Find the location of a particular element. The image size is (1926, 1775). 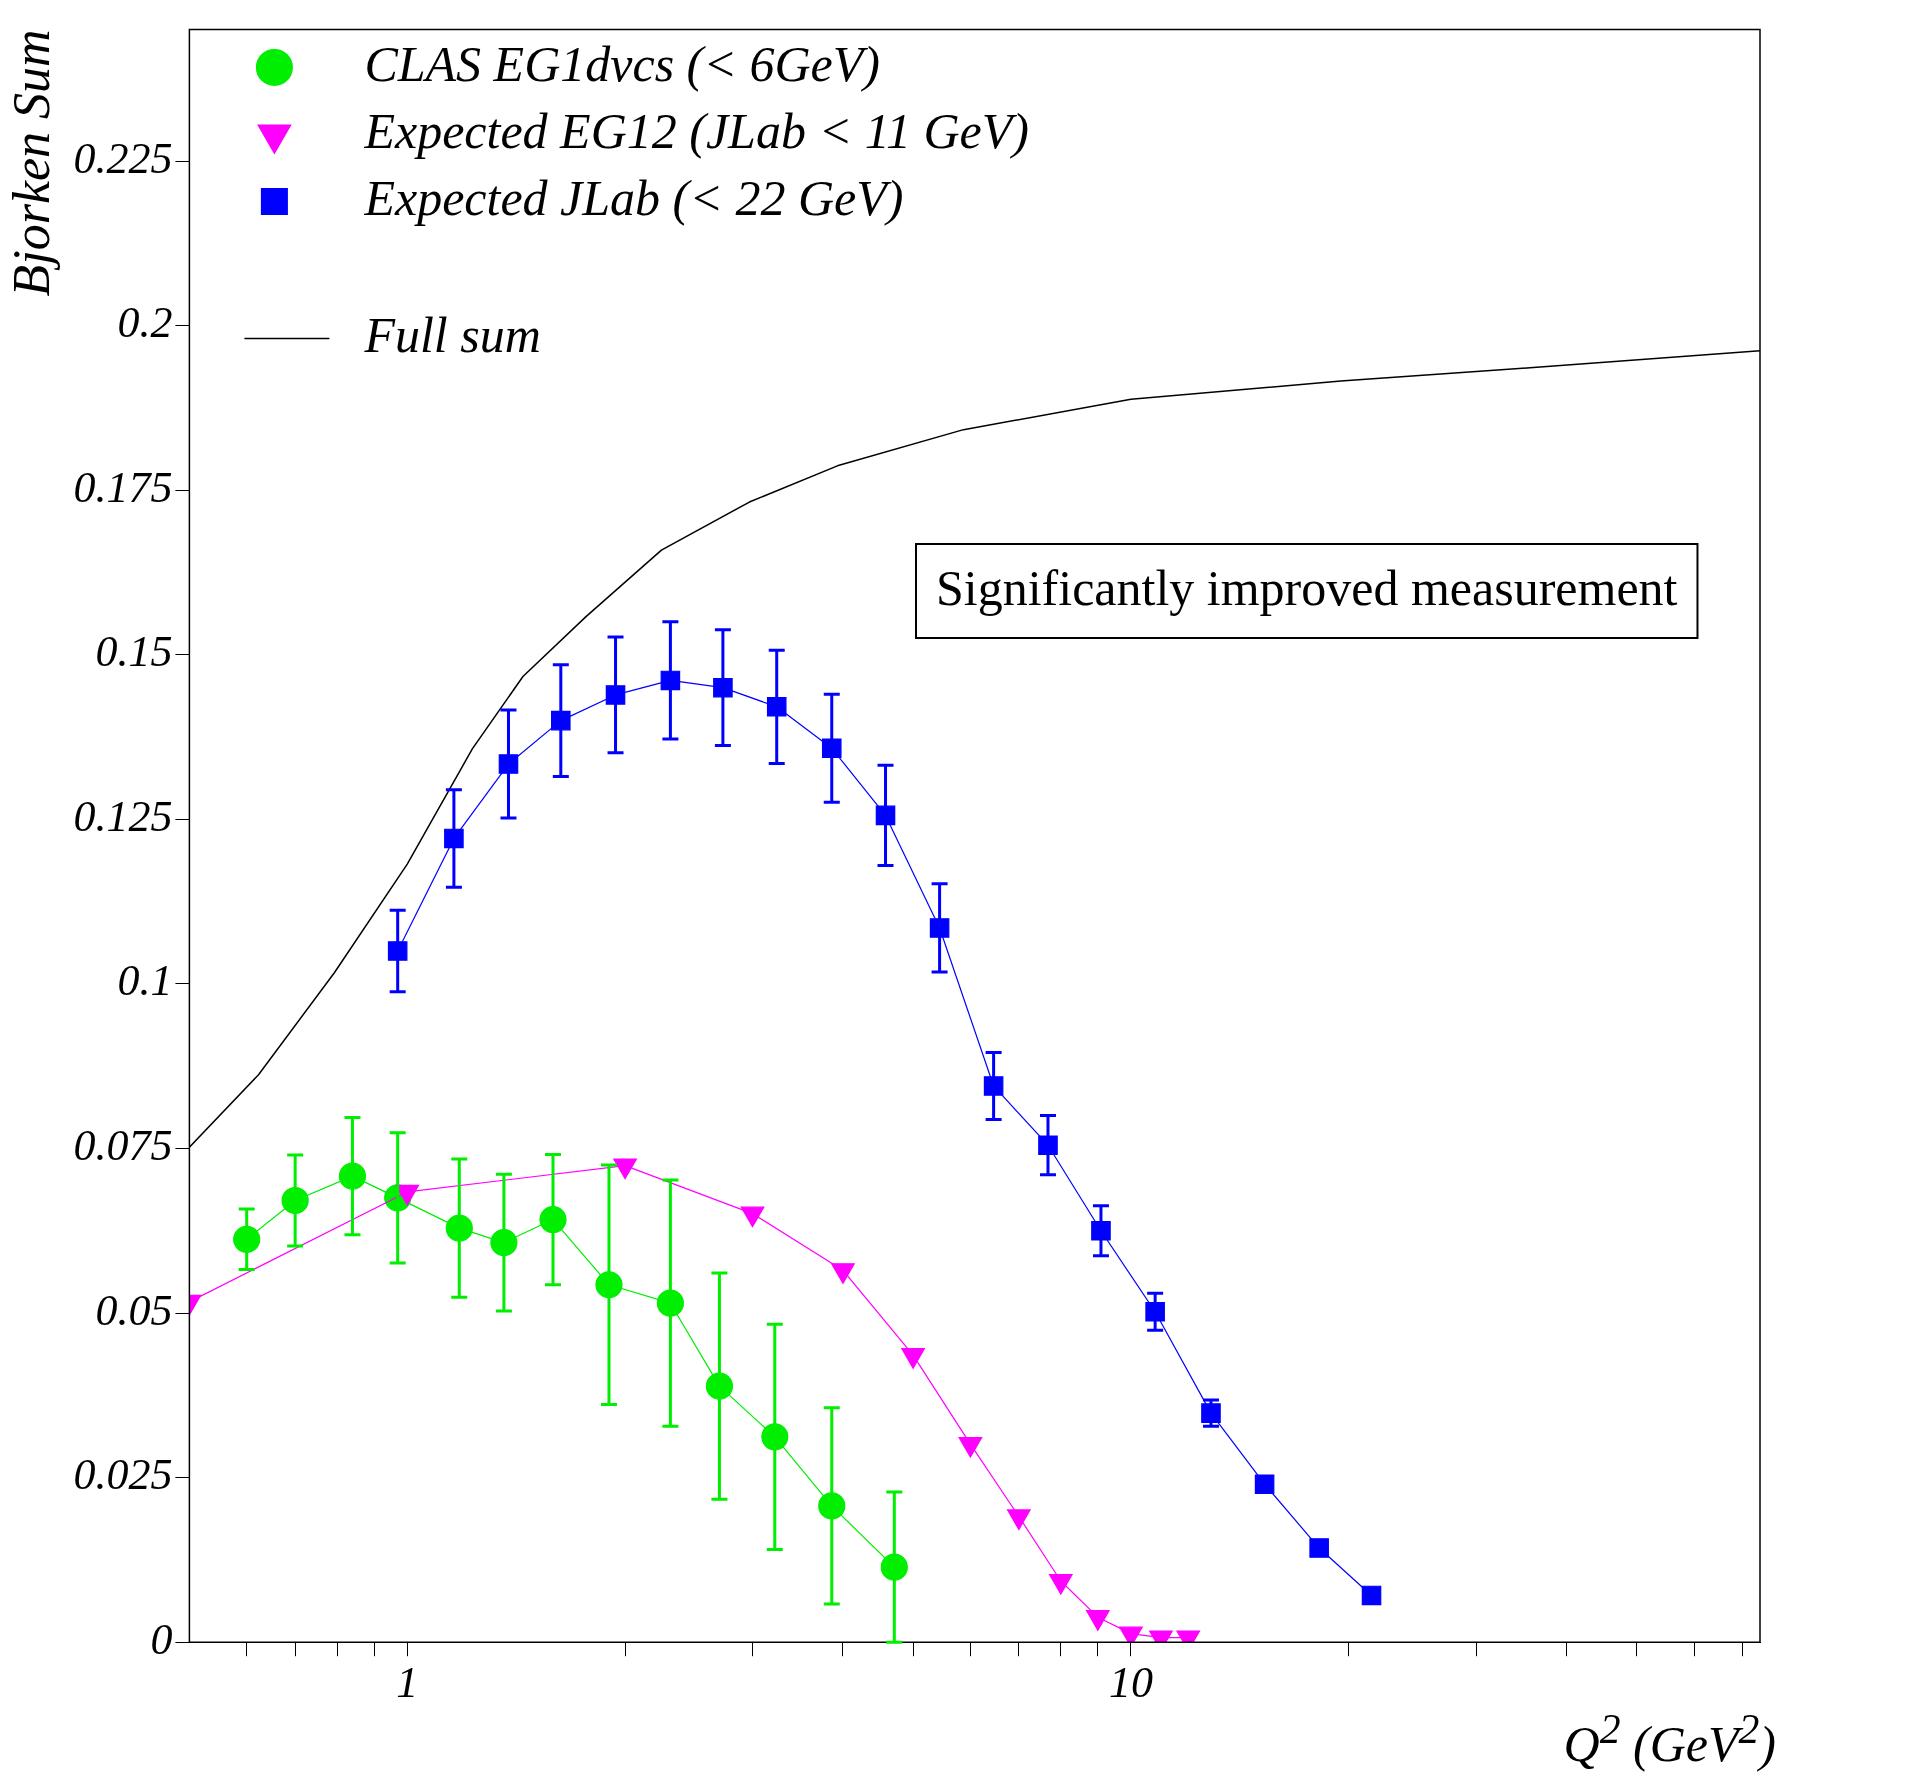

y-tick-label: 0 is located at coordinates (161, 1639).